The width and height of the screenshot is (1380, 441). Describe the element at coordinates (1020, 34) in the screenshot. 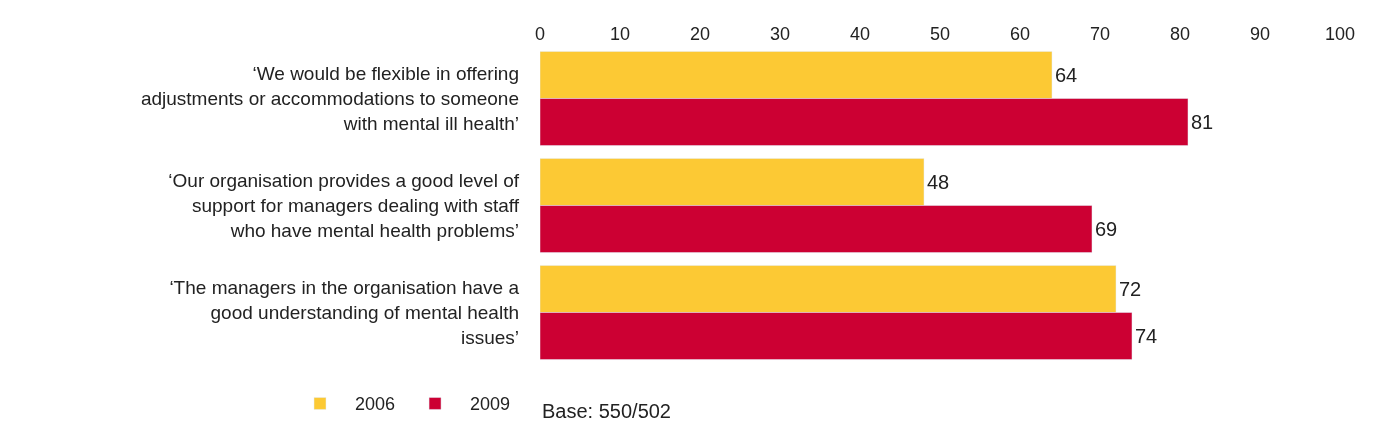

I see `x-tick-label: 60` at that location.